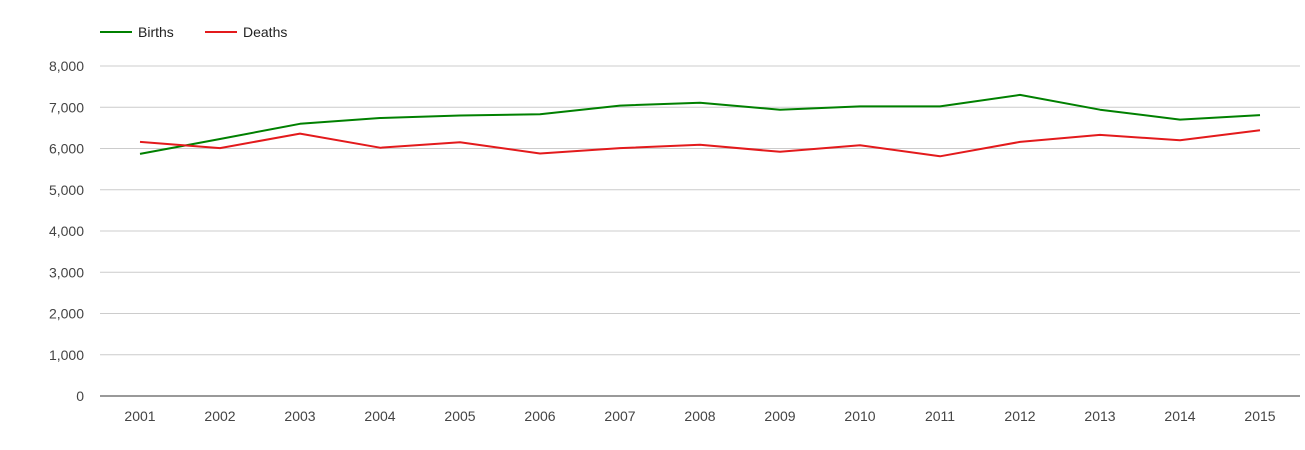 This screenshot has height=450, width=1305. What do you see at coordinates (779, 416) in the screenshot?
I see `x-tick-label: 2009` at bounding box center [779, 416].